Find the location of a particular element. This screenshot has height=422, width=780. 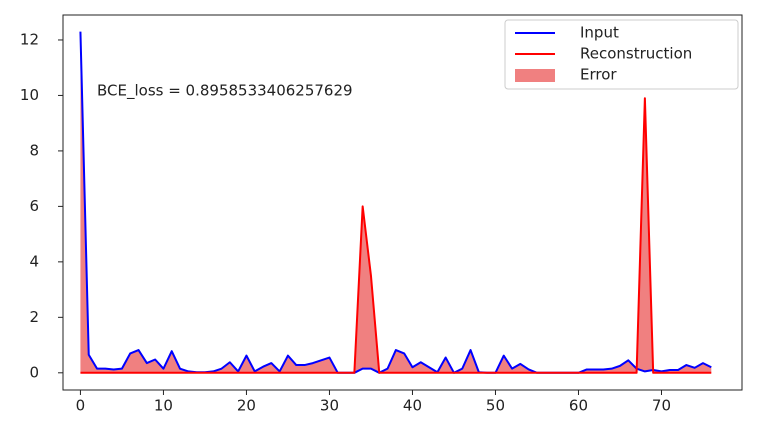

legend-swatch is located at coordinates (535, 75).